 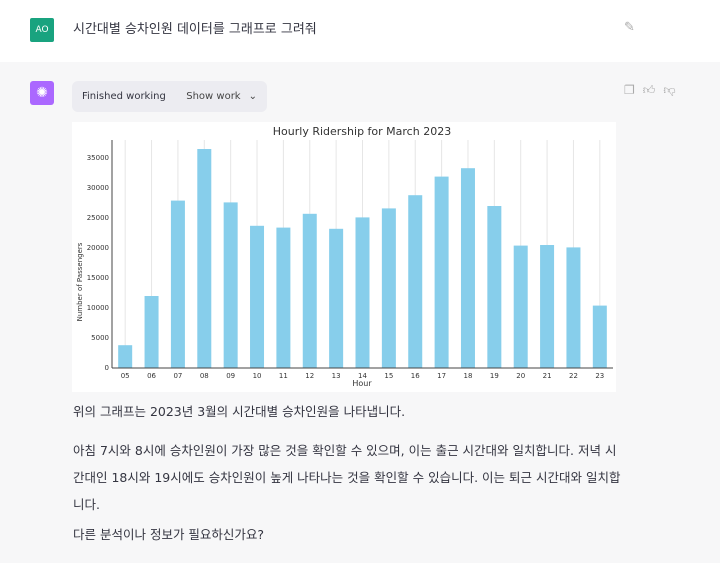 I want to click on y-tick-label: 25000, so click(x=98, y=218).